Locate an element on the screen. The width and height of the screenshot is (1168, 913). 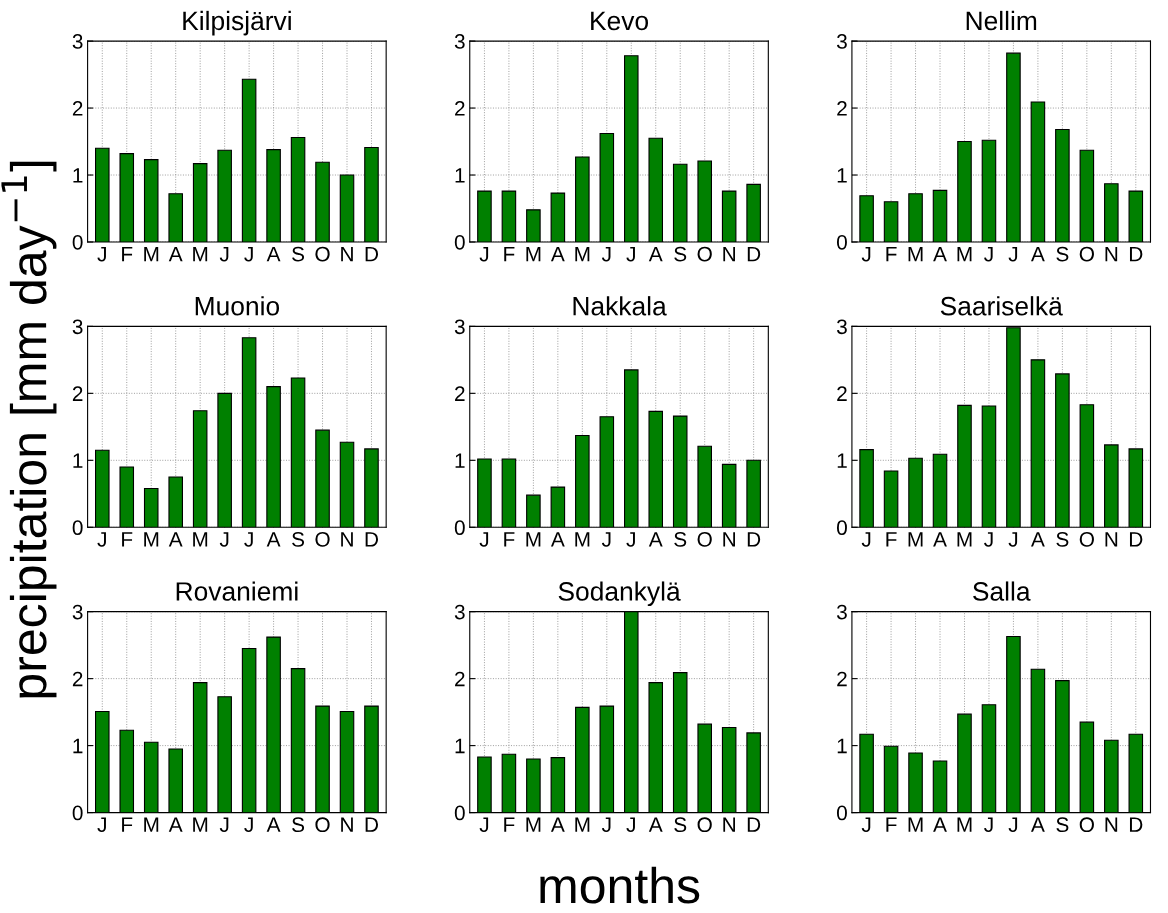
chart-title: Muonio is located at coordinates (237, 306).